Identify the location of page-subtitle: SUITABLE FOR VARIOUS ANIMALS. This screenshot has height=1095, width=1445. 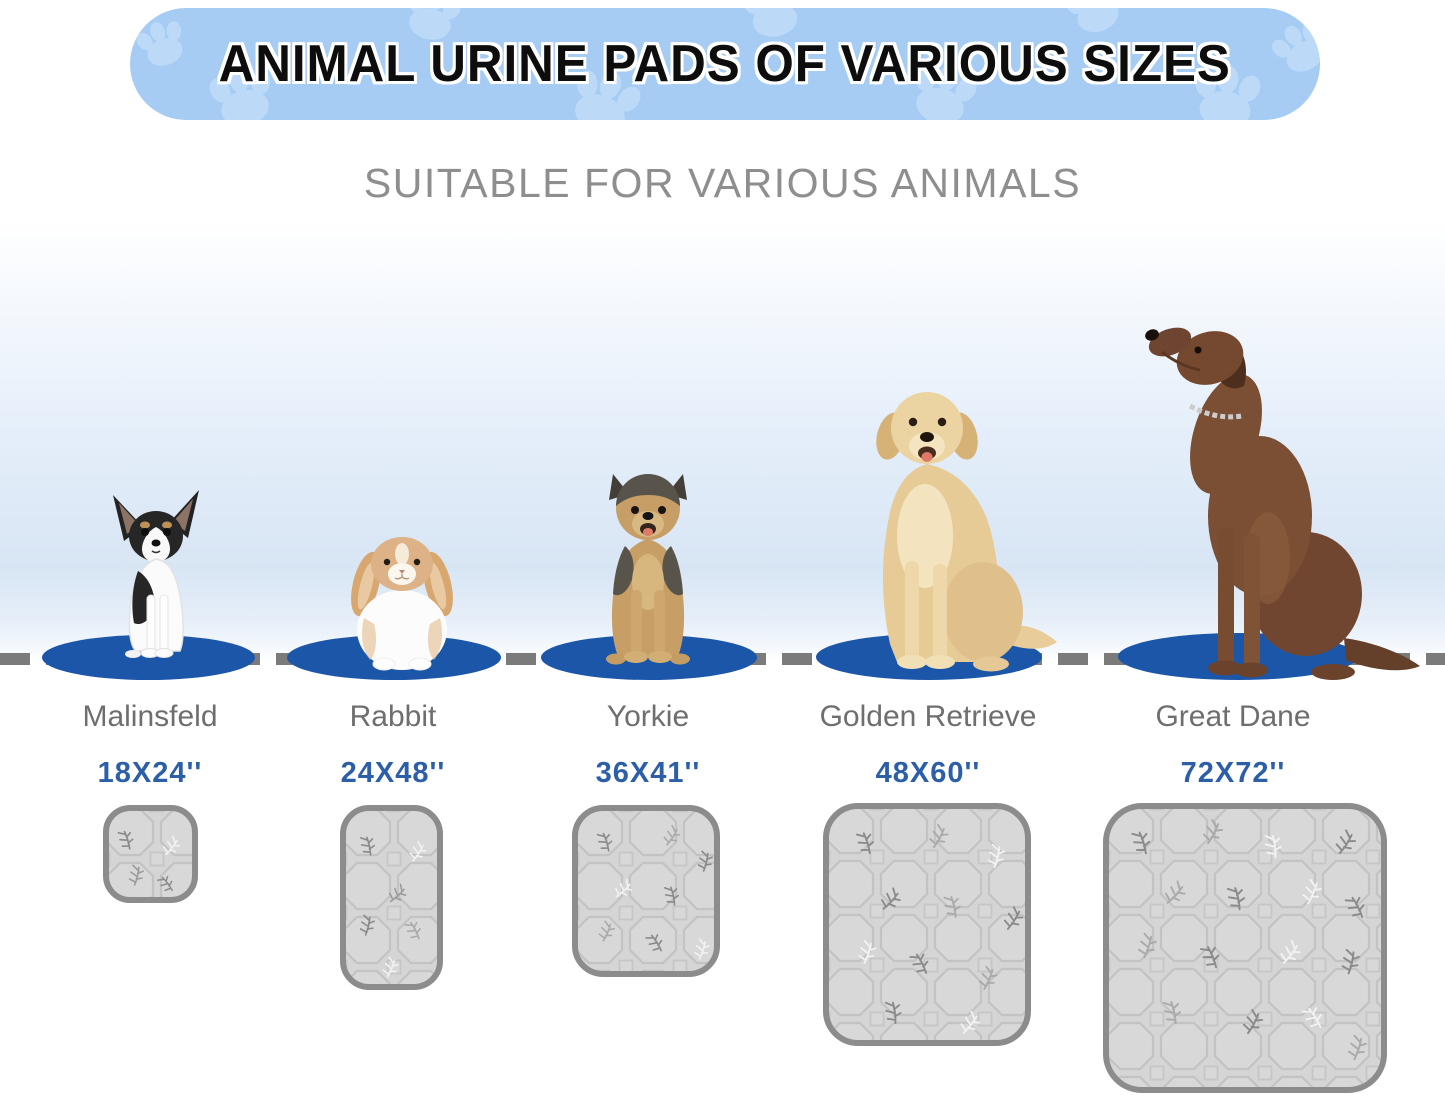
(722, 183).